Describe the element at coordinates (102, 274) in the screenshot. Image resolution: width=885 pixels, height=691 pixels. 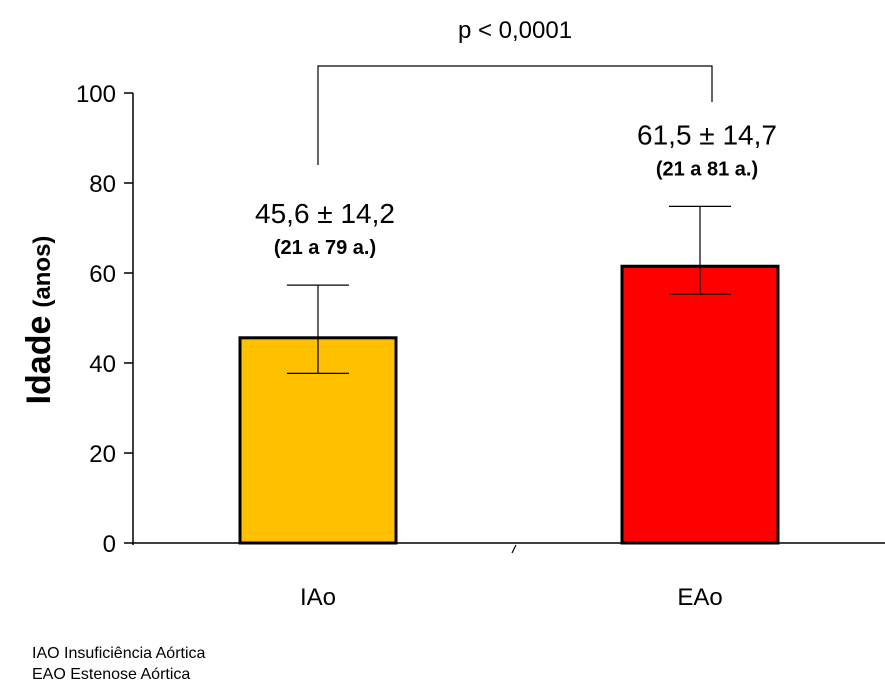
I see `y-tick-label-60: 60` at that location.